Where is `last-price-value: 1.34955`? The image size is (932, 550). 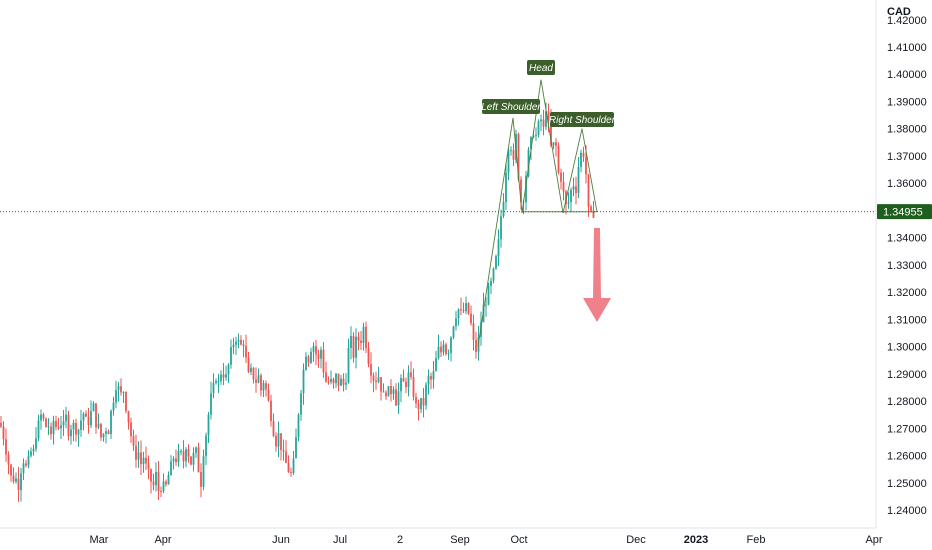
last-price-value: 1.34955 is located at coordinates (903, 213).